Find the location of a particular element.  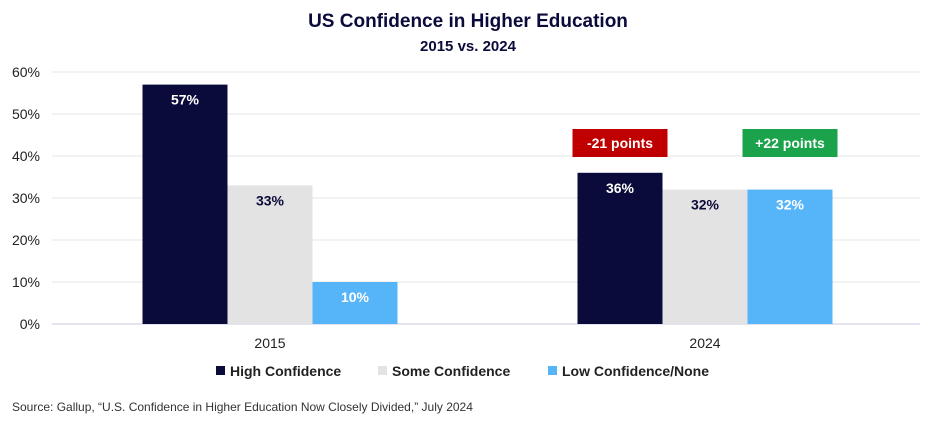

y-tick-label: 10% is located at coordinates (26, 282).